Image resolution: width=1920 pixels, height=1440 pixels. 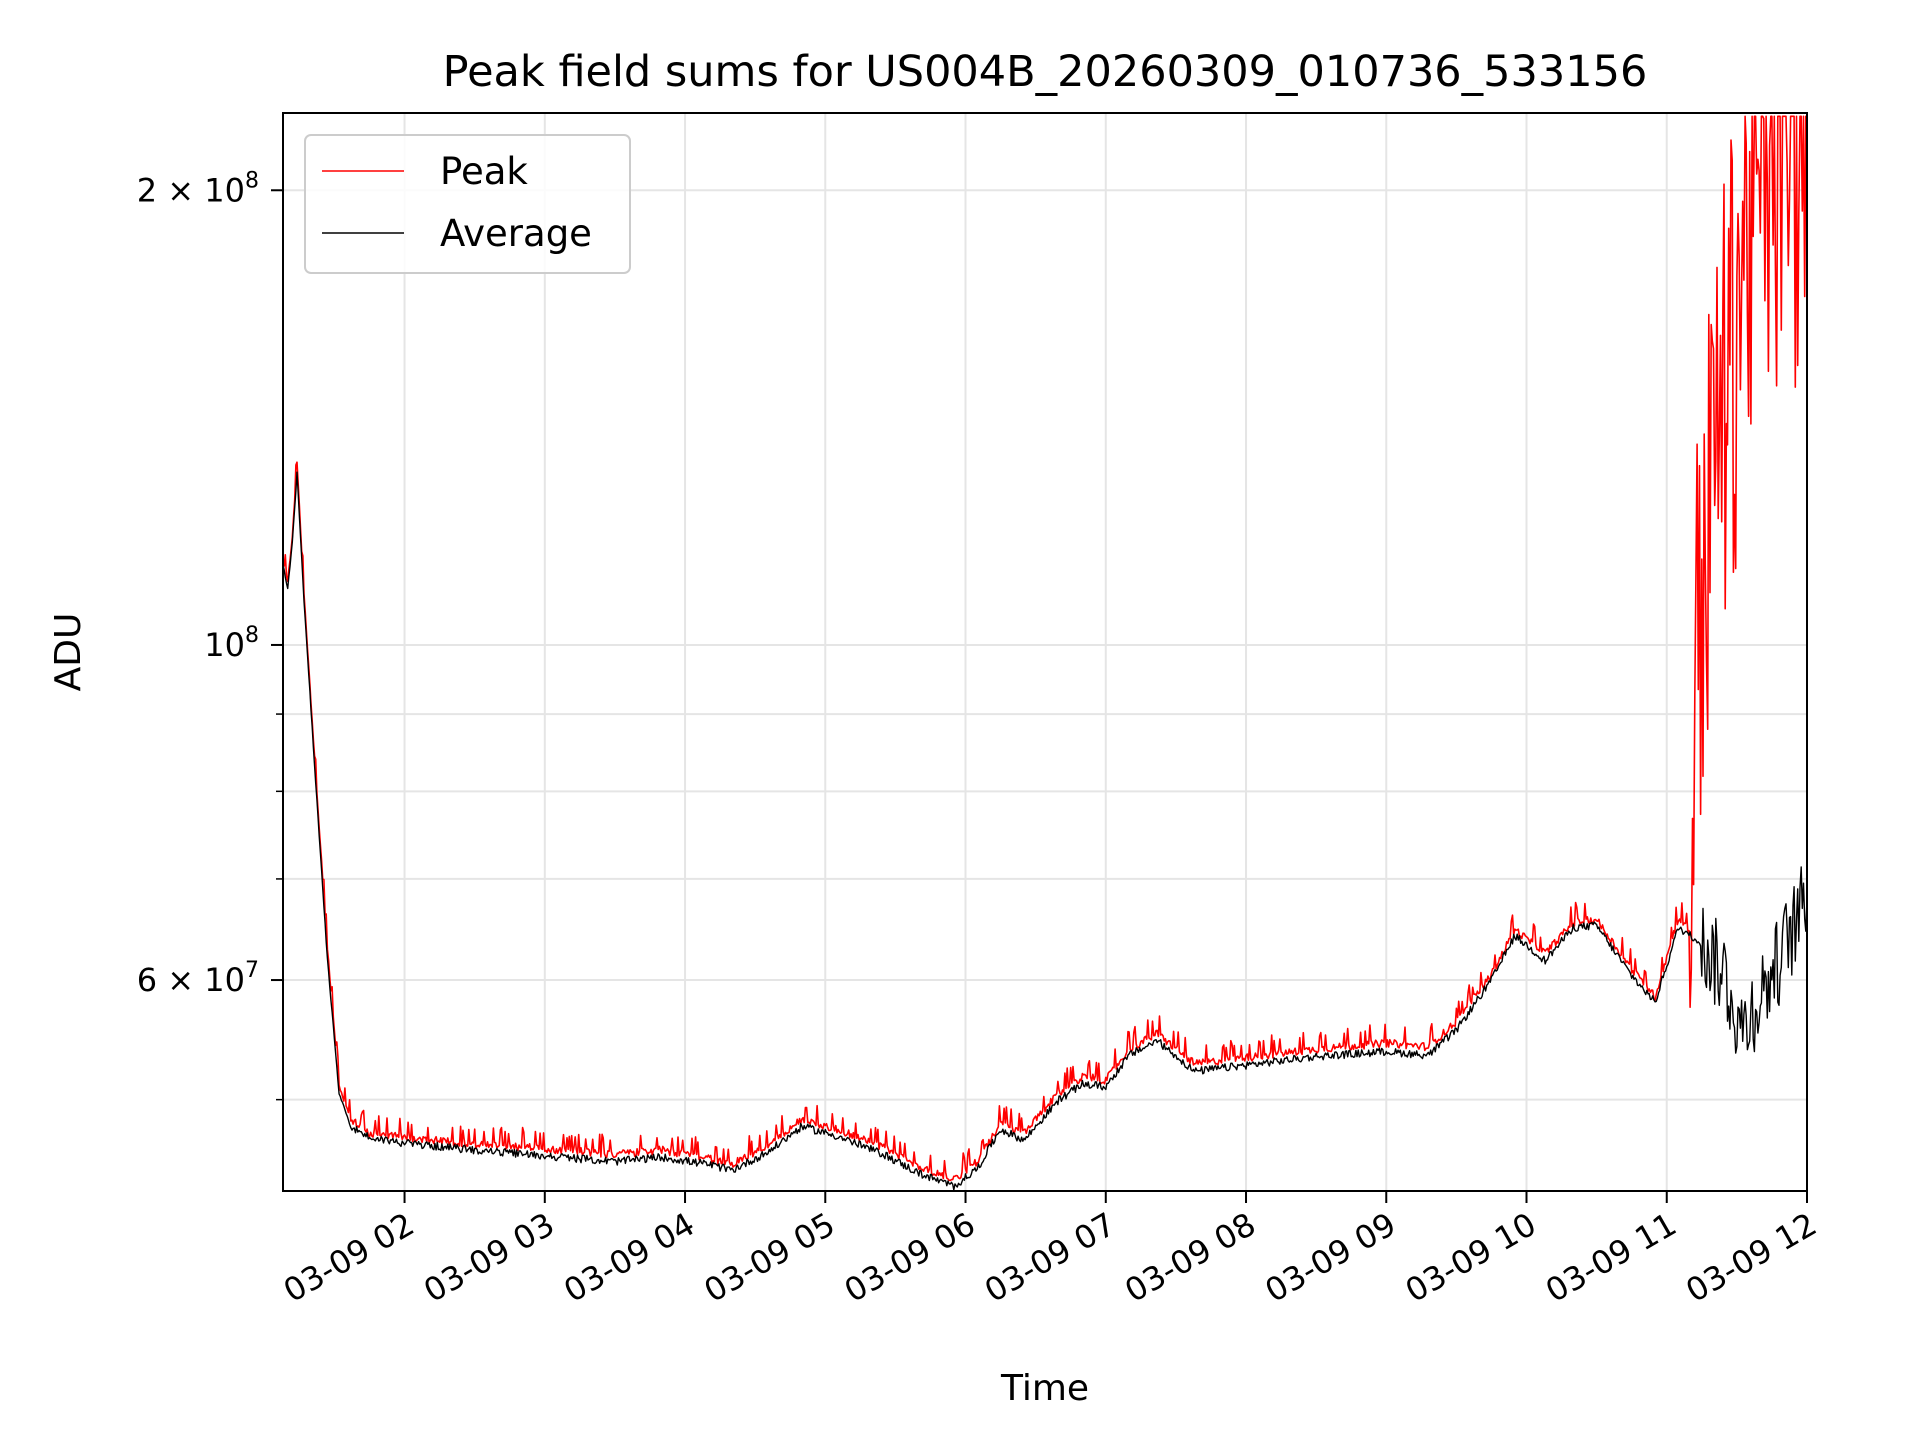 What do you see at coordinates (1044, 1388) in the screenshot?
I see `x-axis-title: Time` at bounding box center [1044, 1388].